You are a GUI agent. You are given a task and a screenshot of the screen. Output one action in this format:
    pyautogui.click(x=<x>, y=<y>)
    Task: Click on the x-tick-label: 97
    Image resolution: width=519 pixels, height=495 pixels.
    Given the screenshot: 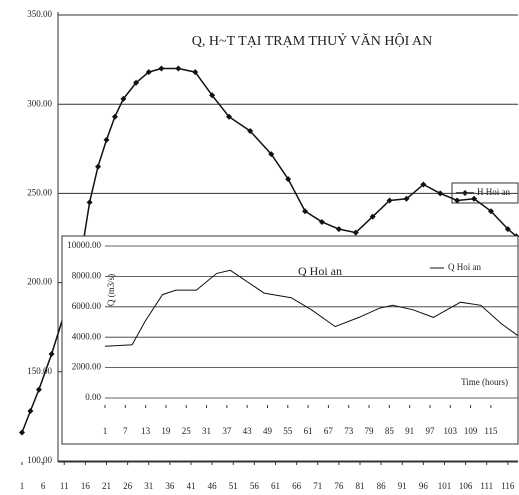 What is the action you would take?
    pyautogui.click(x=430, y=431)
    